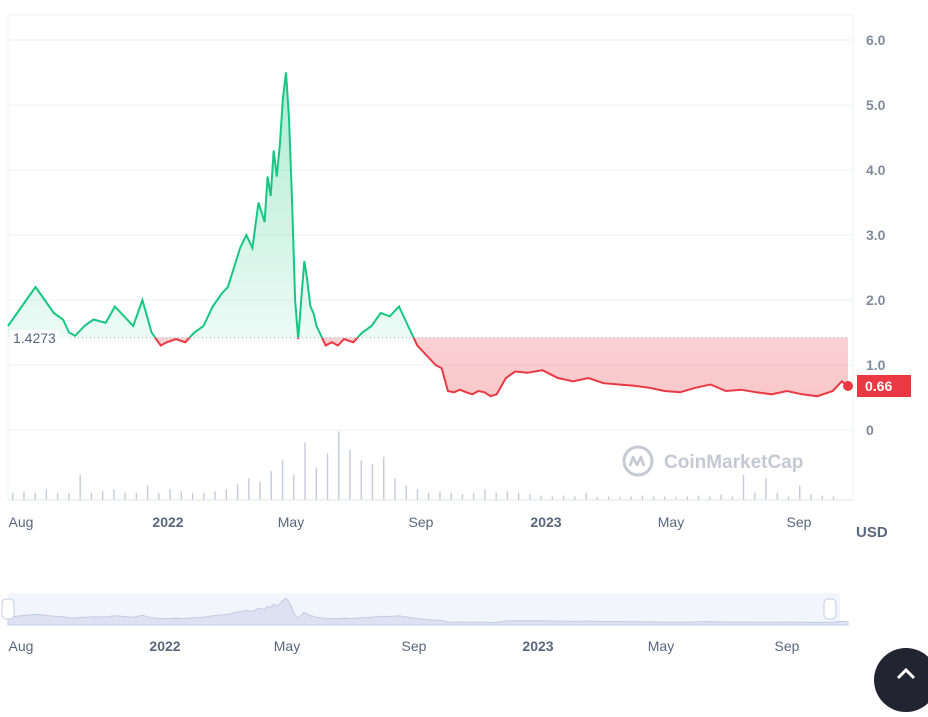  Describe the element at coordinates (545, 522) in the screenshot. I see `x-tick-label: 2023` at that location.